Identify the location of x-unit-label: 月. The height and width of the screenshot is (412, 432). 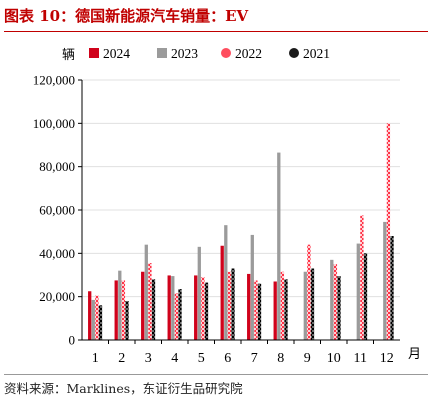
(414, 353).